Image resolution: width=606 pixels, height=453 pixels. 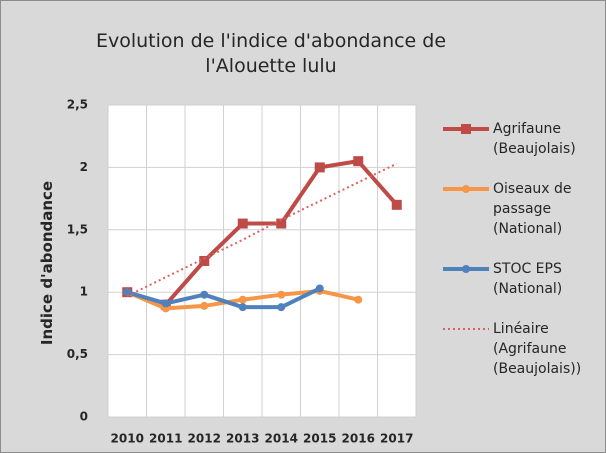 What do you see at coordinates (358, 439) in the screenshot?
I see `x-tick-label: 2016` at bounding box center [358, 439].